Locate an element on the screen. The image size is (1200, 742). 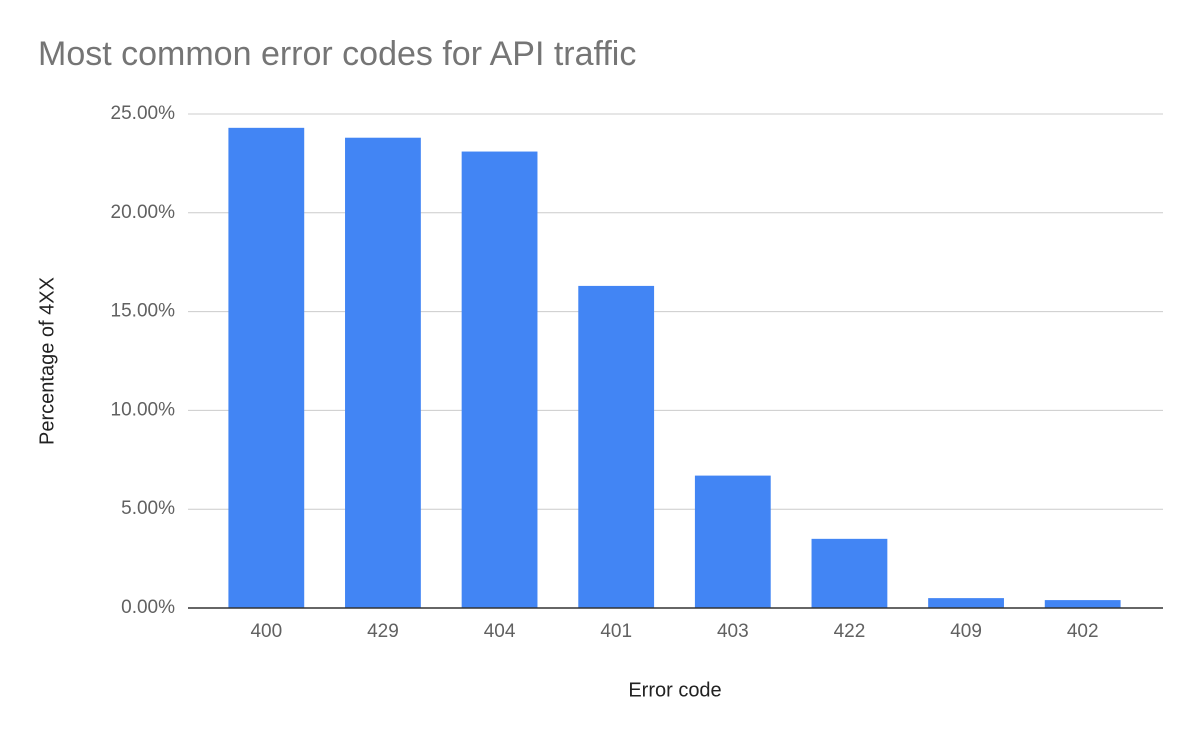
x-tick-label: 422 is located at coordinates (850, 631).